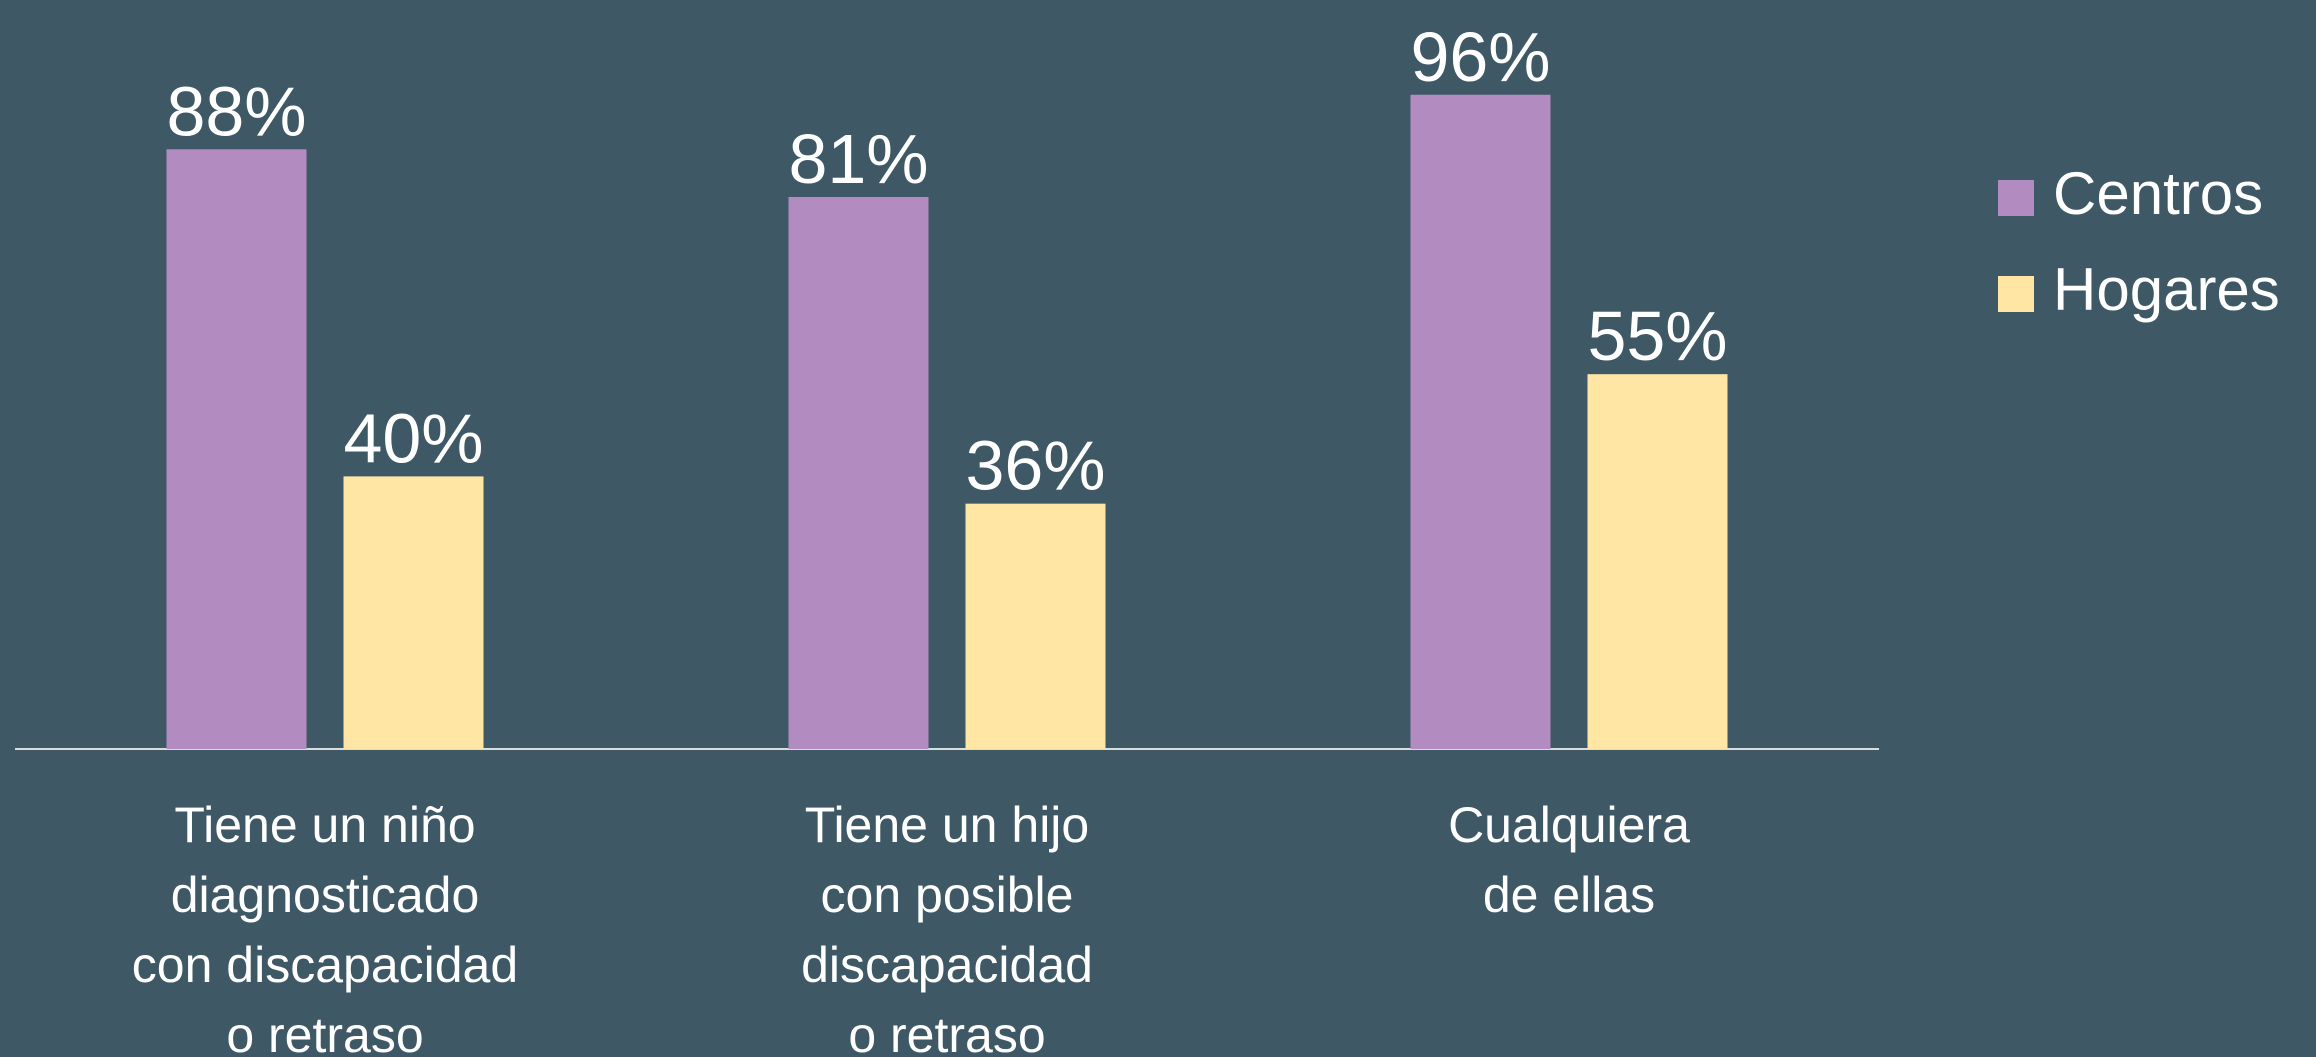 The image size is (2316, 1057). Describe the element at coordinates (236, 111) in the screenshot. I see `value-label: 88%` at that location.